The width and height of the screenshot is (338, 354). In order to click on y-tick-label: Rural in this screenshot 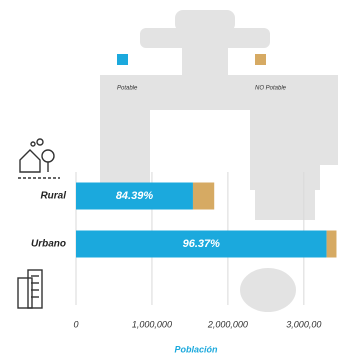, I will do `click(53, 196)`.